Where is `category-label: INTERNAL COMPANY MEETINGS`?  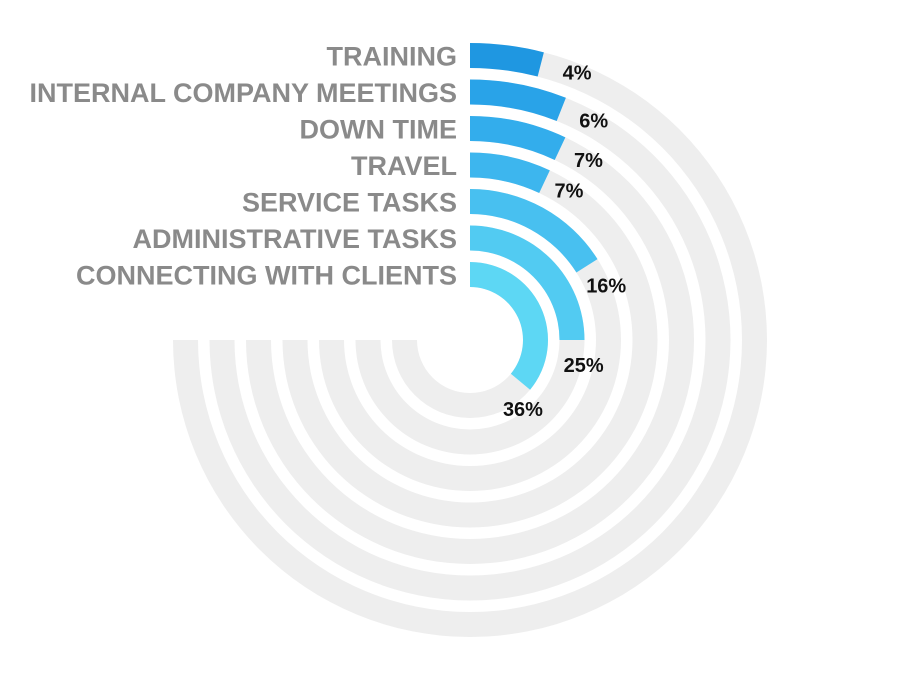 category-label: INTERNAL COMPANY MEETINGS is located at coordinates (243, 93).